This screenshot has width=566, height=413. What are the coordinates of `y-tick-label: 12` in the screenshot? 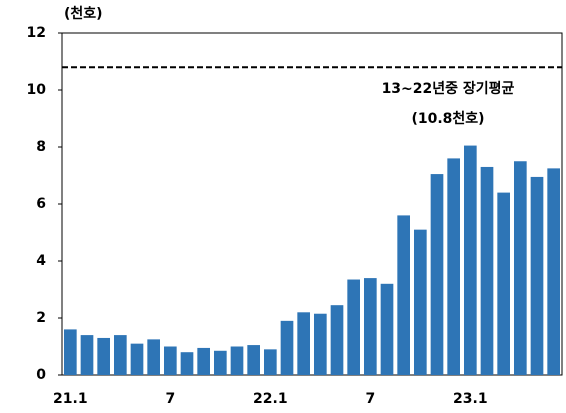 It's located at (36, 33).